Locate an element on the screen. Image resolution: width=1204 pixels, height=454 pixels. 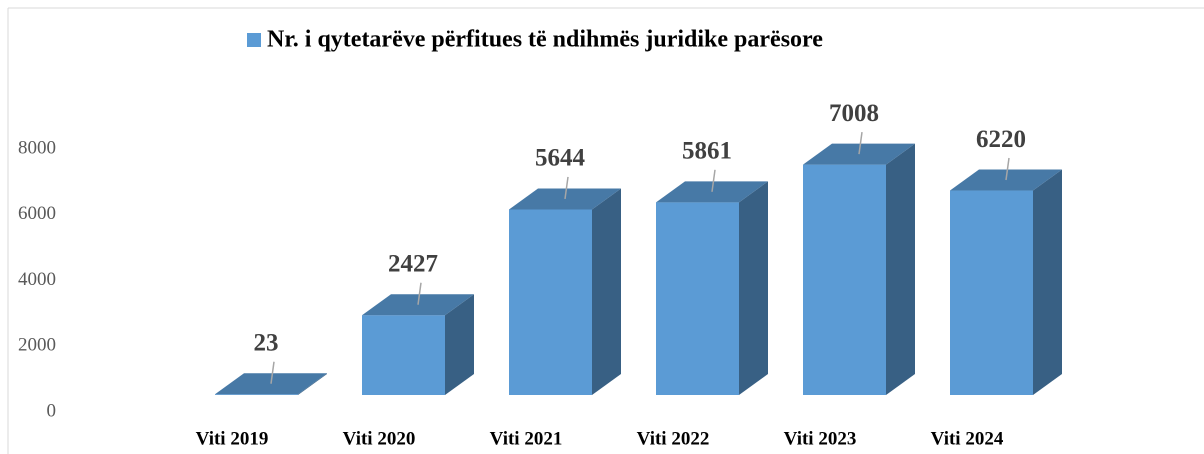
y-tick-label: 0 is located at coordinates (52, 410).